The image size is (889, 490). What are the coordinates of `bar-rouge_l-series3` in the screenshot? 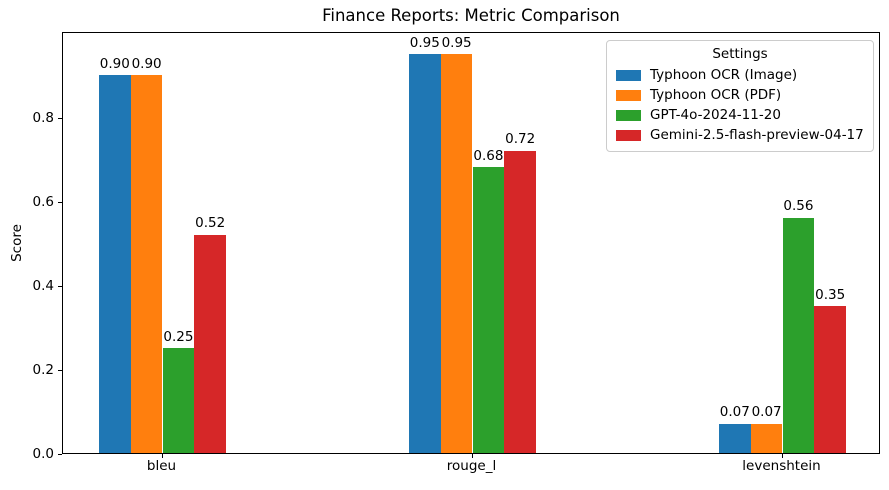 It's located at (520, 301).